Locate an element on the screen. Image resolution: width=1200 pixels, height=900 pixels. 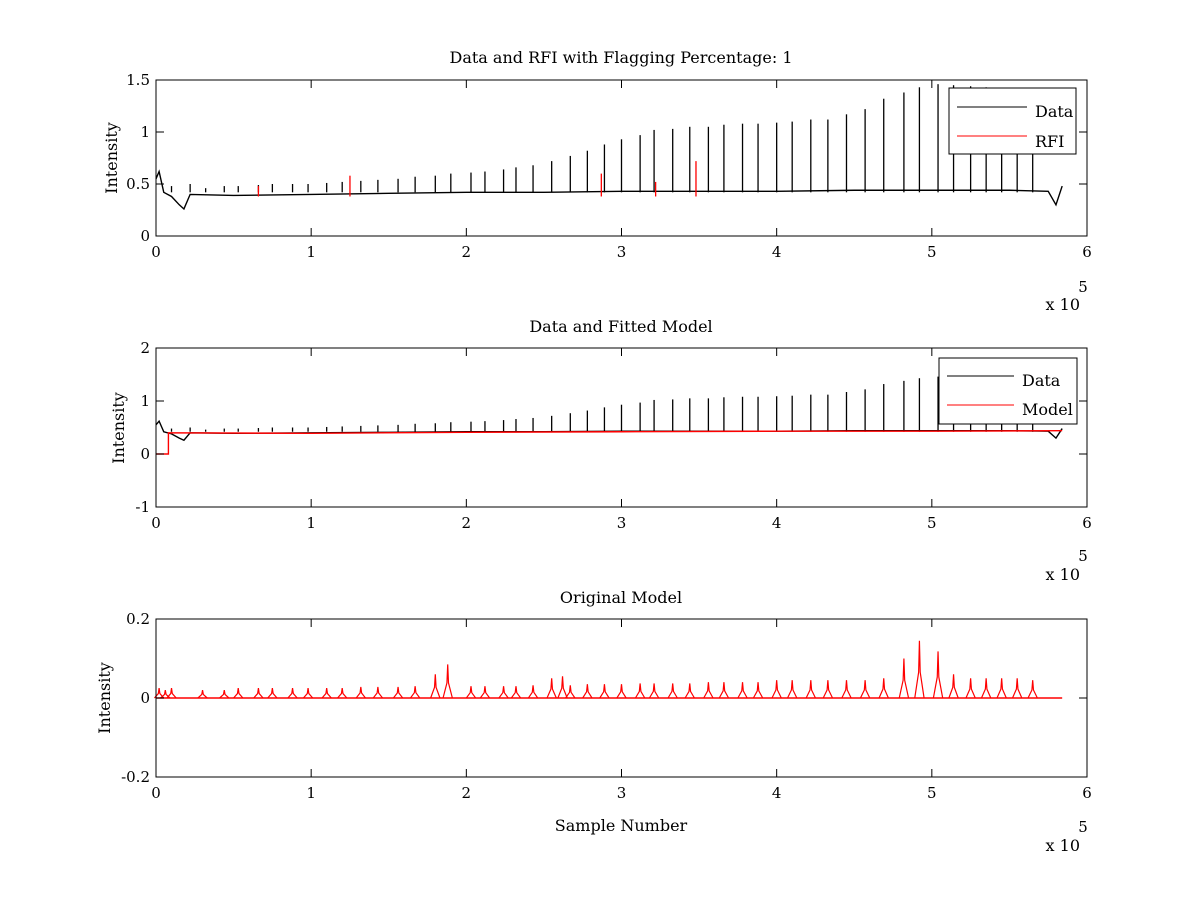
y-tick-label: 0.2 is located at coordinates (138, 619).